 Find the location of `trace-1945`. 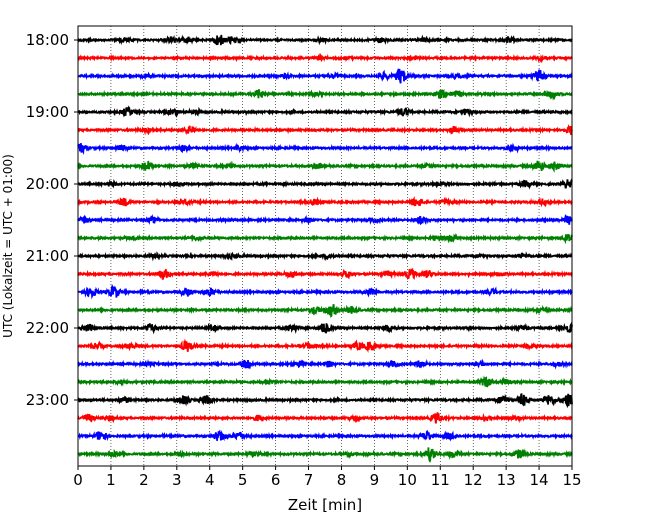

trace-1945 is located at coordinates (325, 166).